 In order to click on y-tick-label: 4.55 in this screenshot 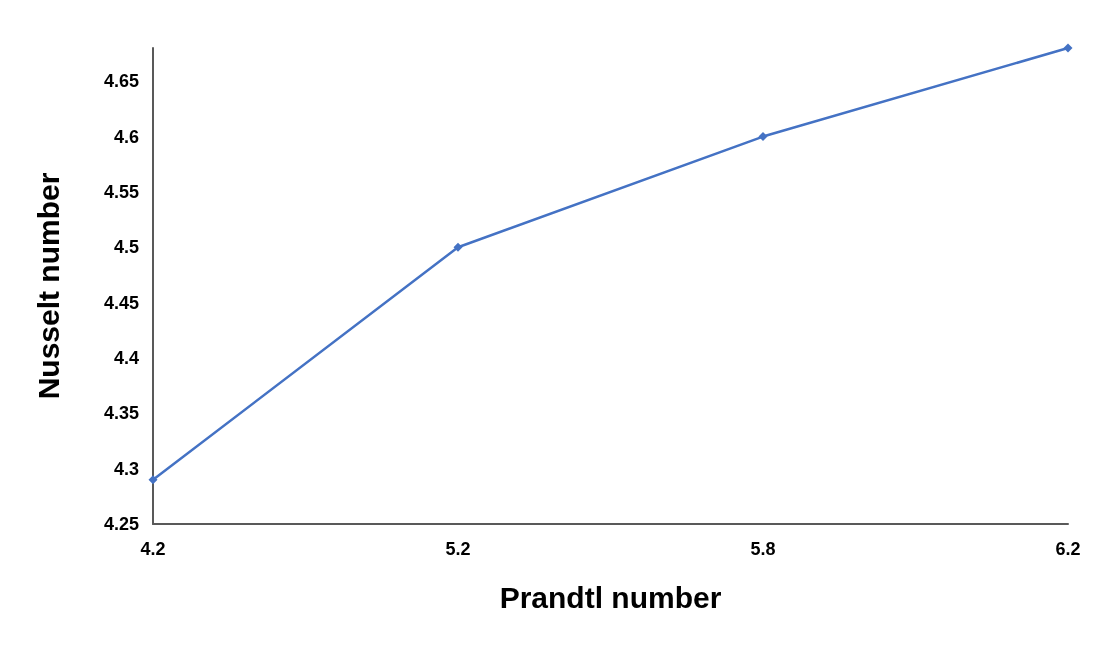, I will do `click(121, 191)`.